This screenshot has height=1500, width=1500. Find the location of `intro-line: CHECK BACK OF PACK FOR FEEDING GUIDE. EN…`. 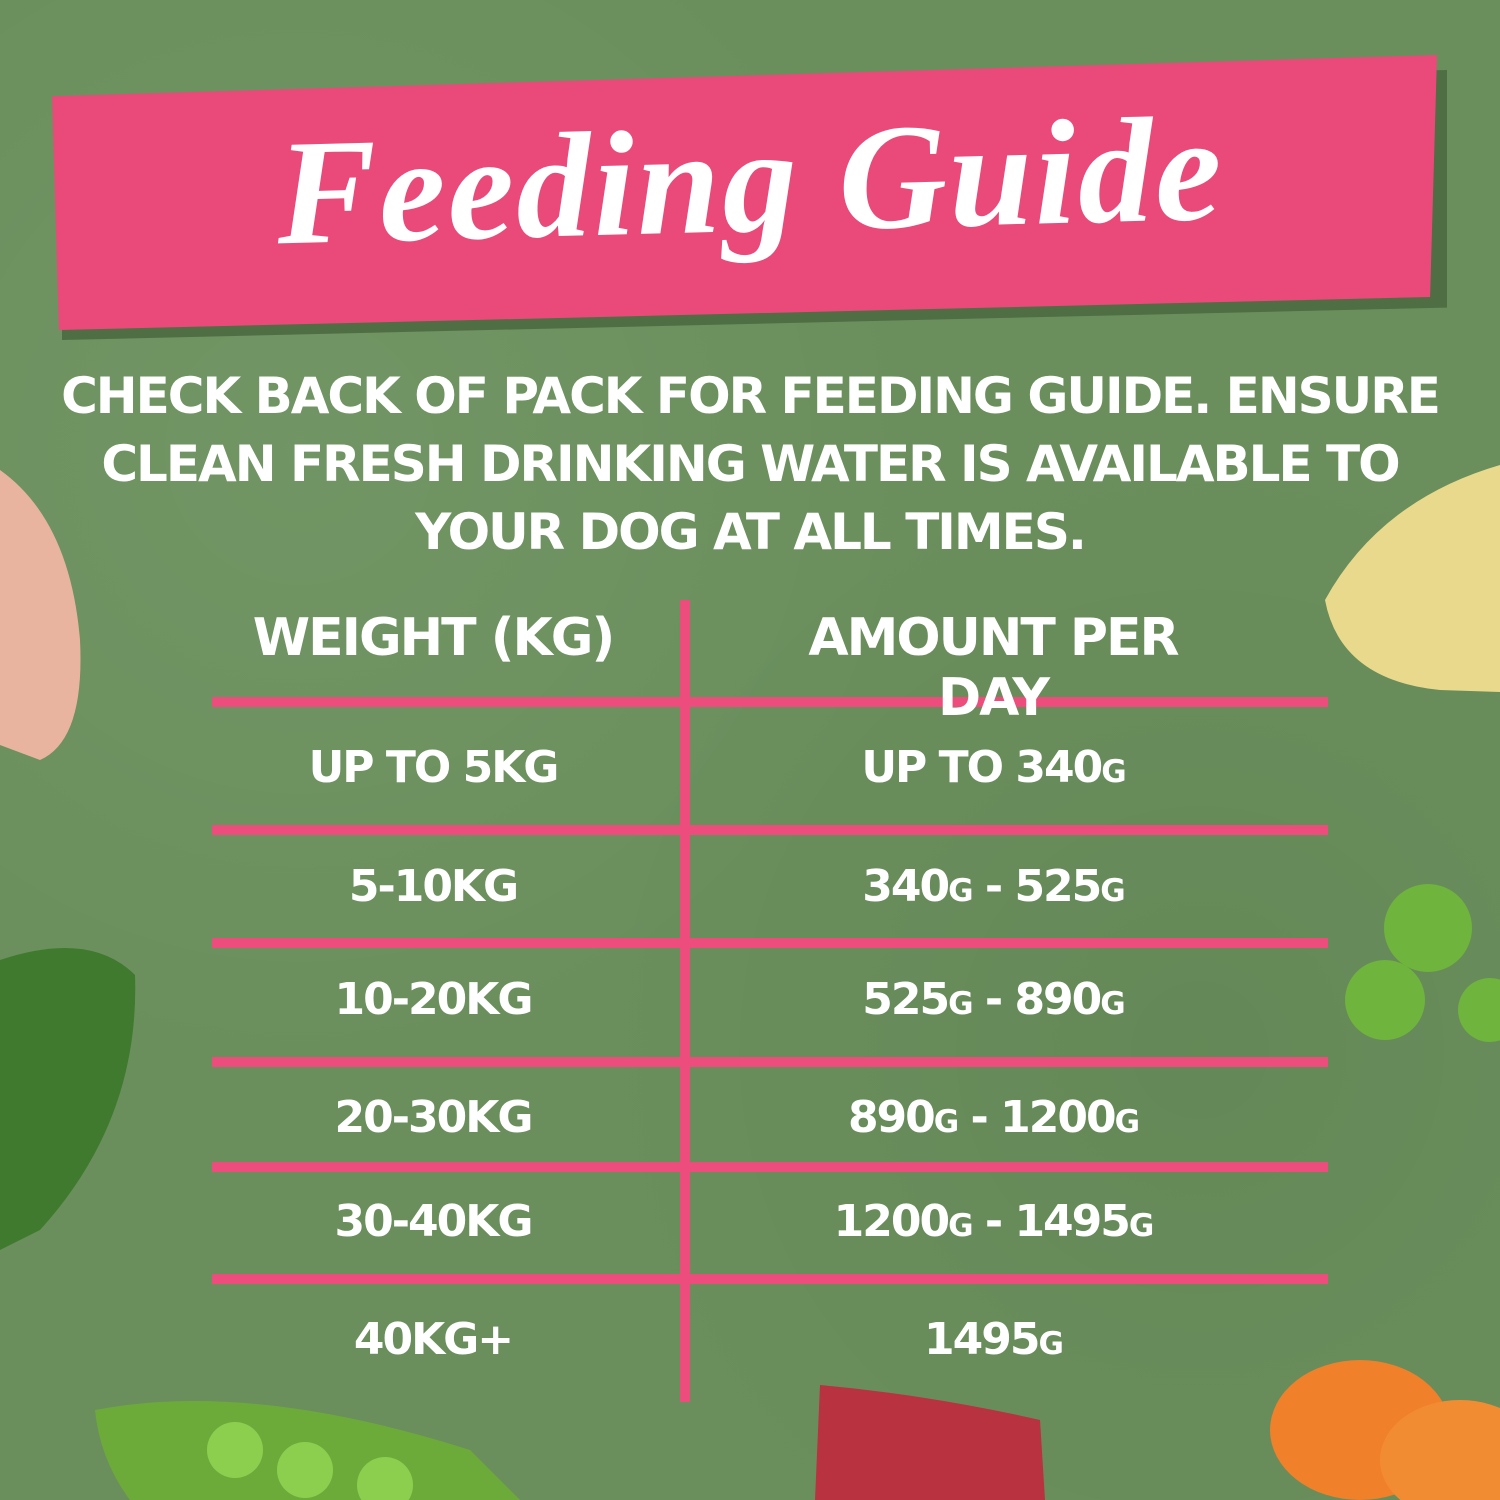

intro-line: CHECK BACK OF PACK FOR FEEDING GUIDE. EN… is located at coordinates (751, 396).